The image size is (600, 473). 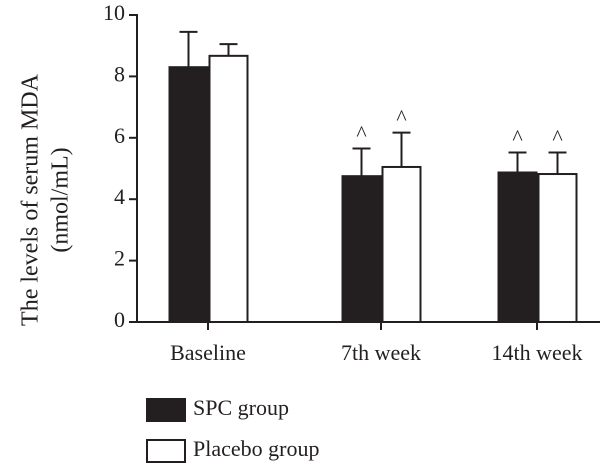 What do you see at coordinates (61, 199) in the screenshot?
I see `y-axis-title-line: (nmol/mL)` at bounding box center [61, 199].